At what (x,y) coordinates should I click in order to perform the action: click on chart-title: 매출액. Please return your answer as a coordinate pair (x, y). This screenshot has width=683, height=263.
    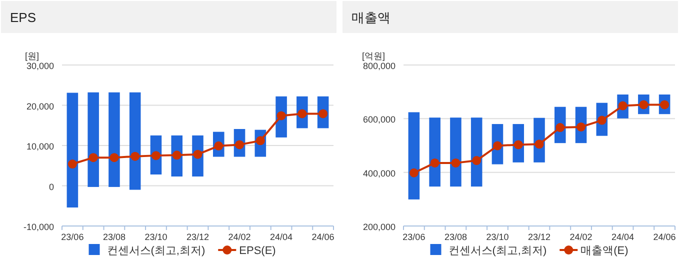
    Looking at the image, I should click on (371, 17).